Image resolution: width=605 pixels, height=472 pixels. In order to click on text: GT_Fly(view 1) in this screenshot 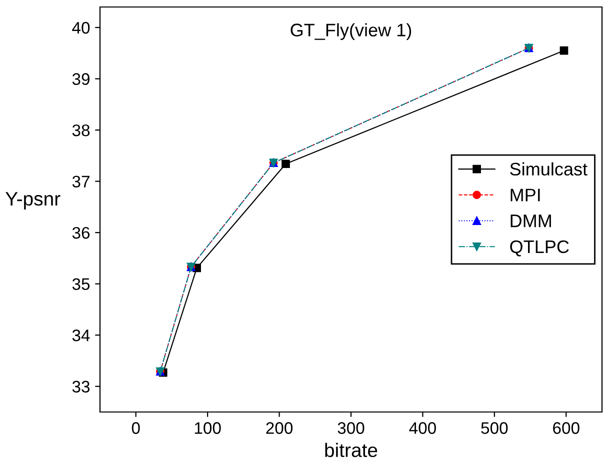, I will do `click(351, 31)`.